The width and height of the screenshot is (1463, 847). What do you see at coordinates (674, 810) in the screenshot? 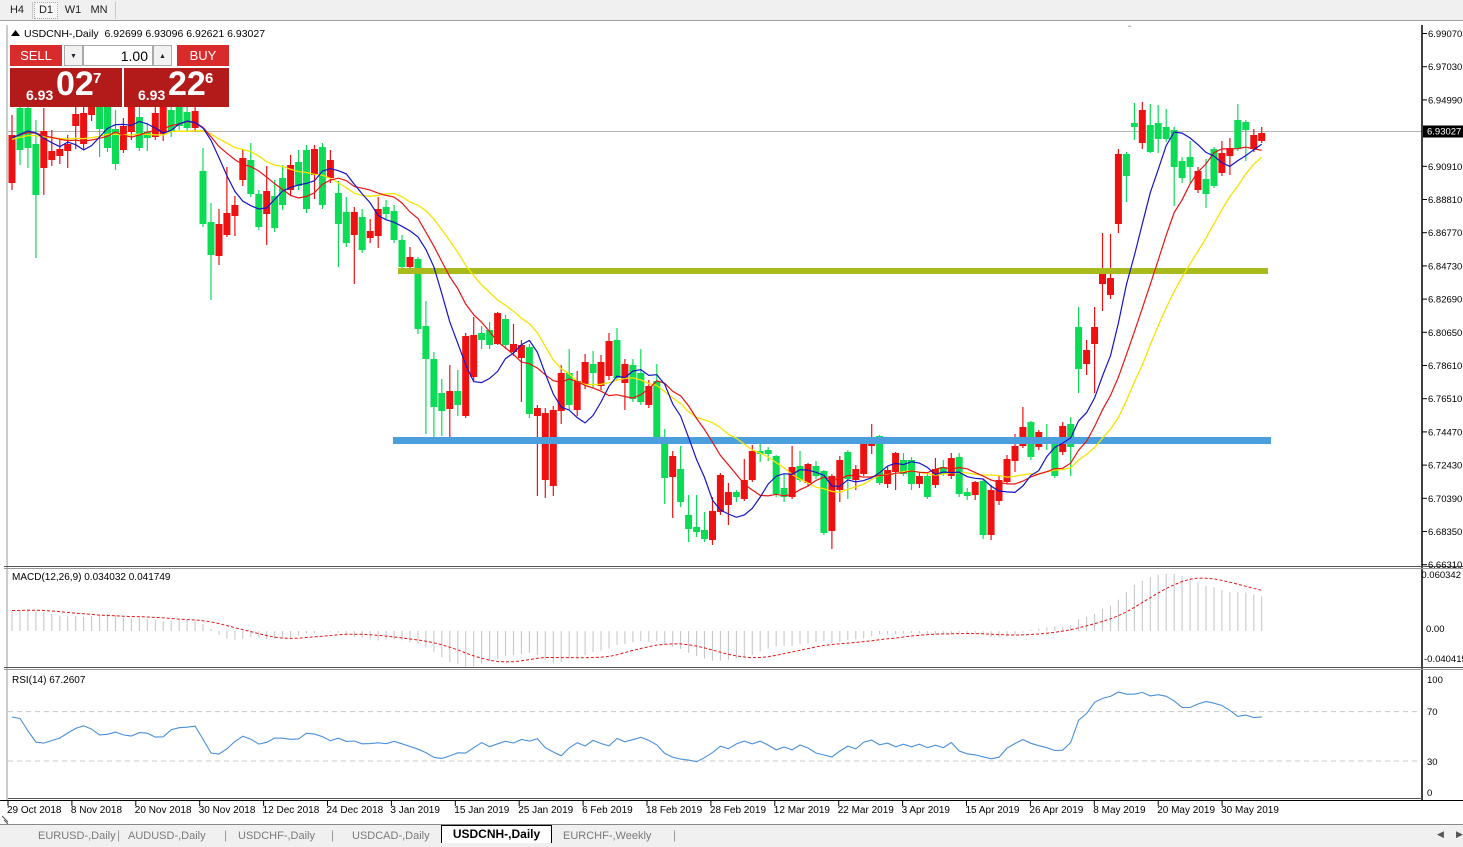
I see `svg-text: 18 Feb 2019` at bounding box center [674, 810].